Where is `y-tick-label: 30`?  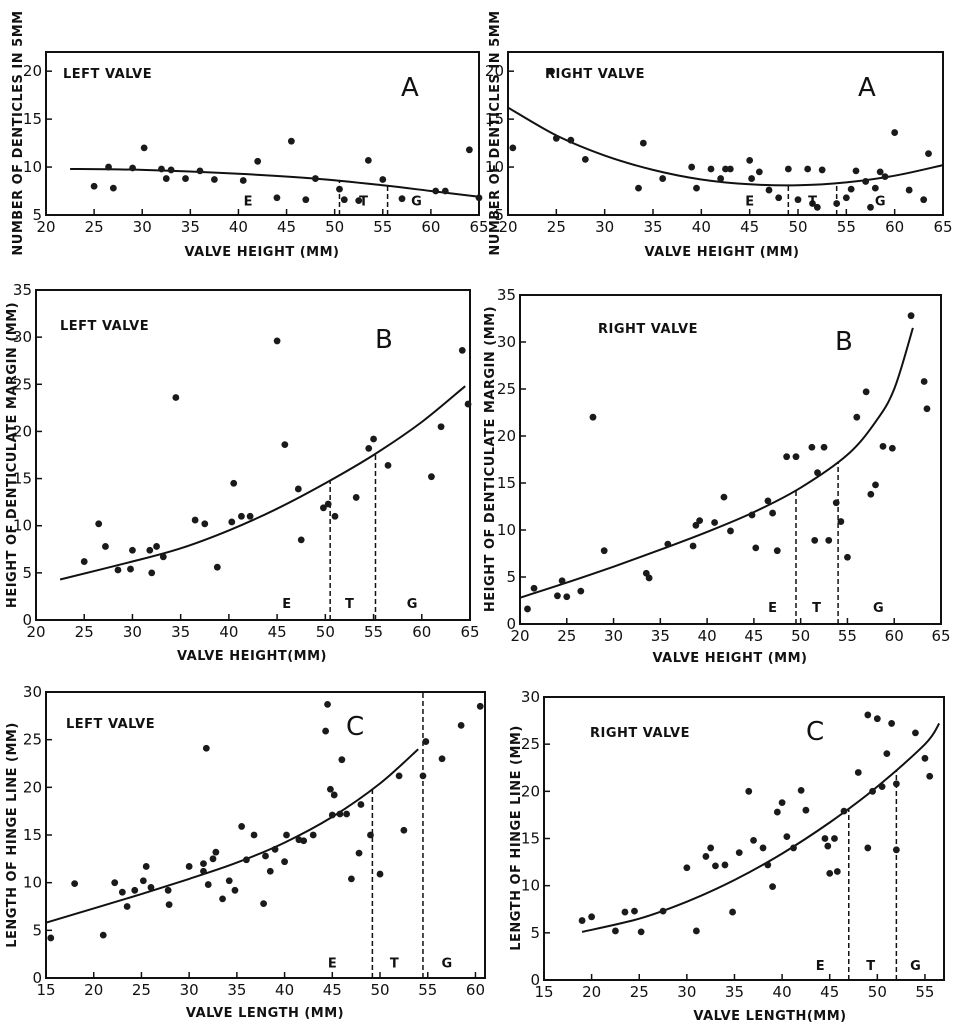
y-tick-label: 30 is located at coordinates (506, 342).